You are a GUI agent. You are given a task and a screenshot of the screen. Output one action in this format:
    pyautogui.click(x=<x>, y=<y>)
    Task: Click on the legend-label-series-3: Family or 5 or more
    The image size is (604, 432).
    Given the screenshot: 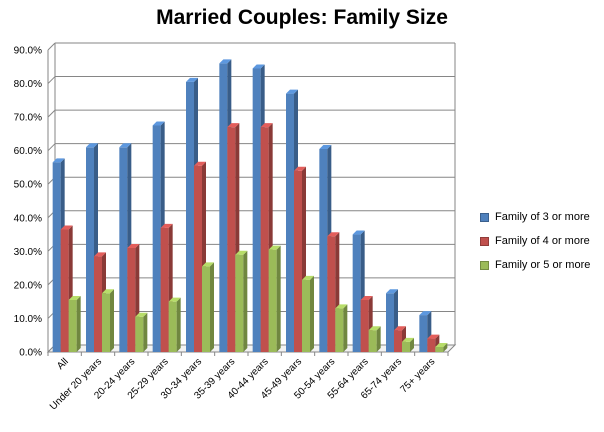 What is the action you would take?
    pyautogui.click(x=543, y=265)
    